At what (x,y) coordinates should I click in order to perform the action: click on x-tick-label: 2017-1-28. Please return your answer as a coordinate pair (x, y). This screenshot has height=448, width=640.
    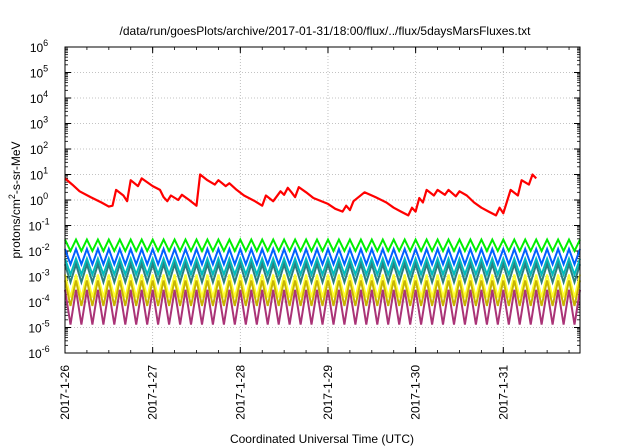
    Looking at the image, I should click on (240, 392).